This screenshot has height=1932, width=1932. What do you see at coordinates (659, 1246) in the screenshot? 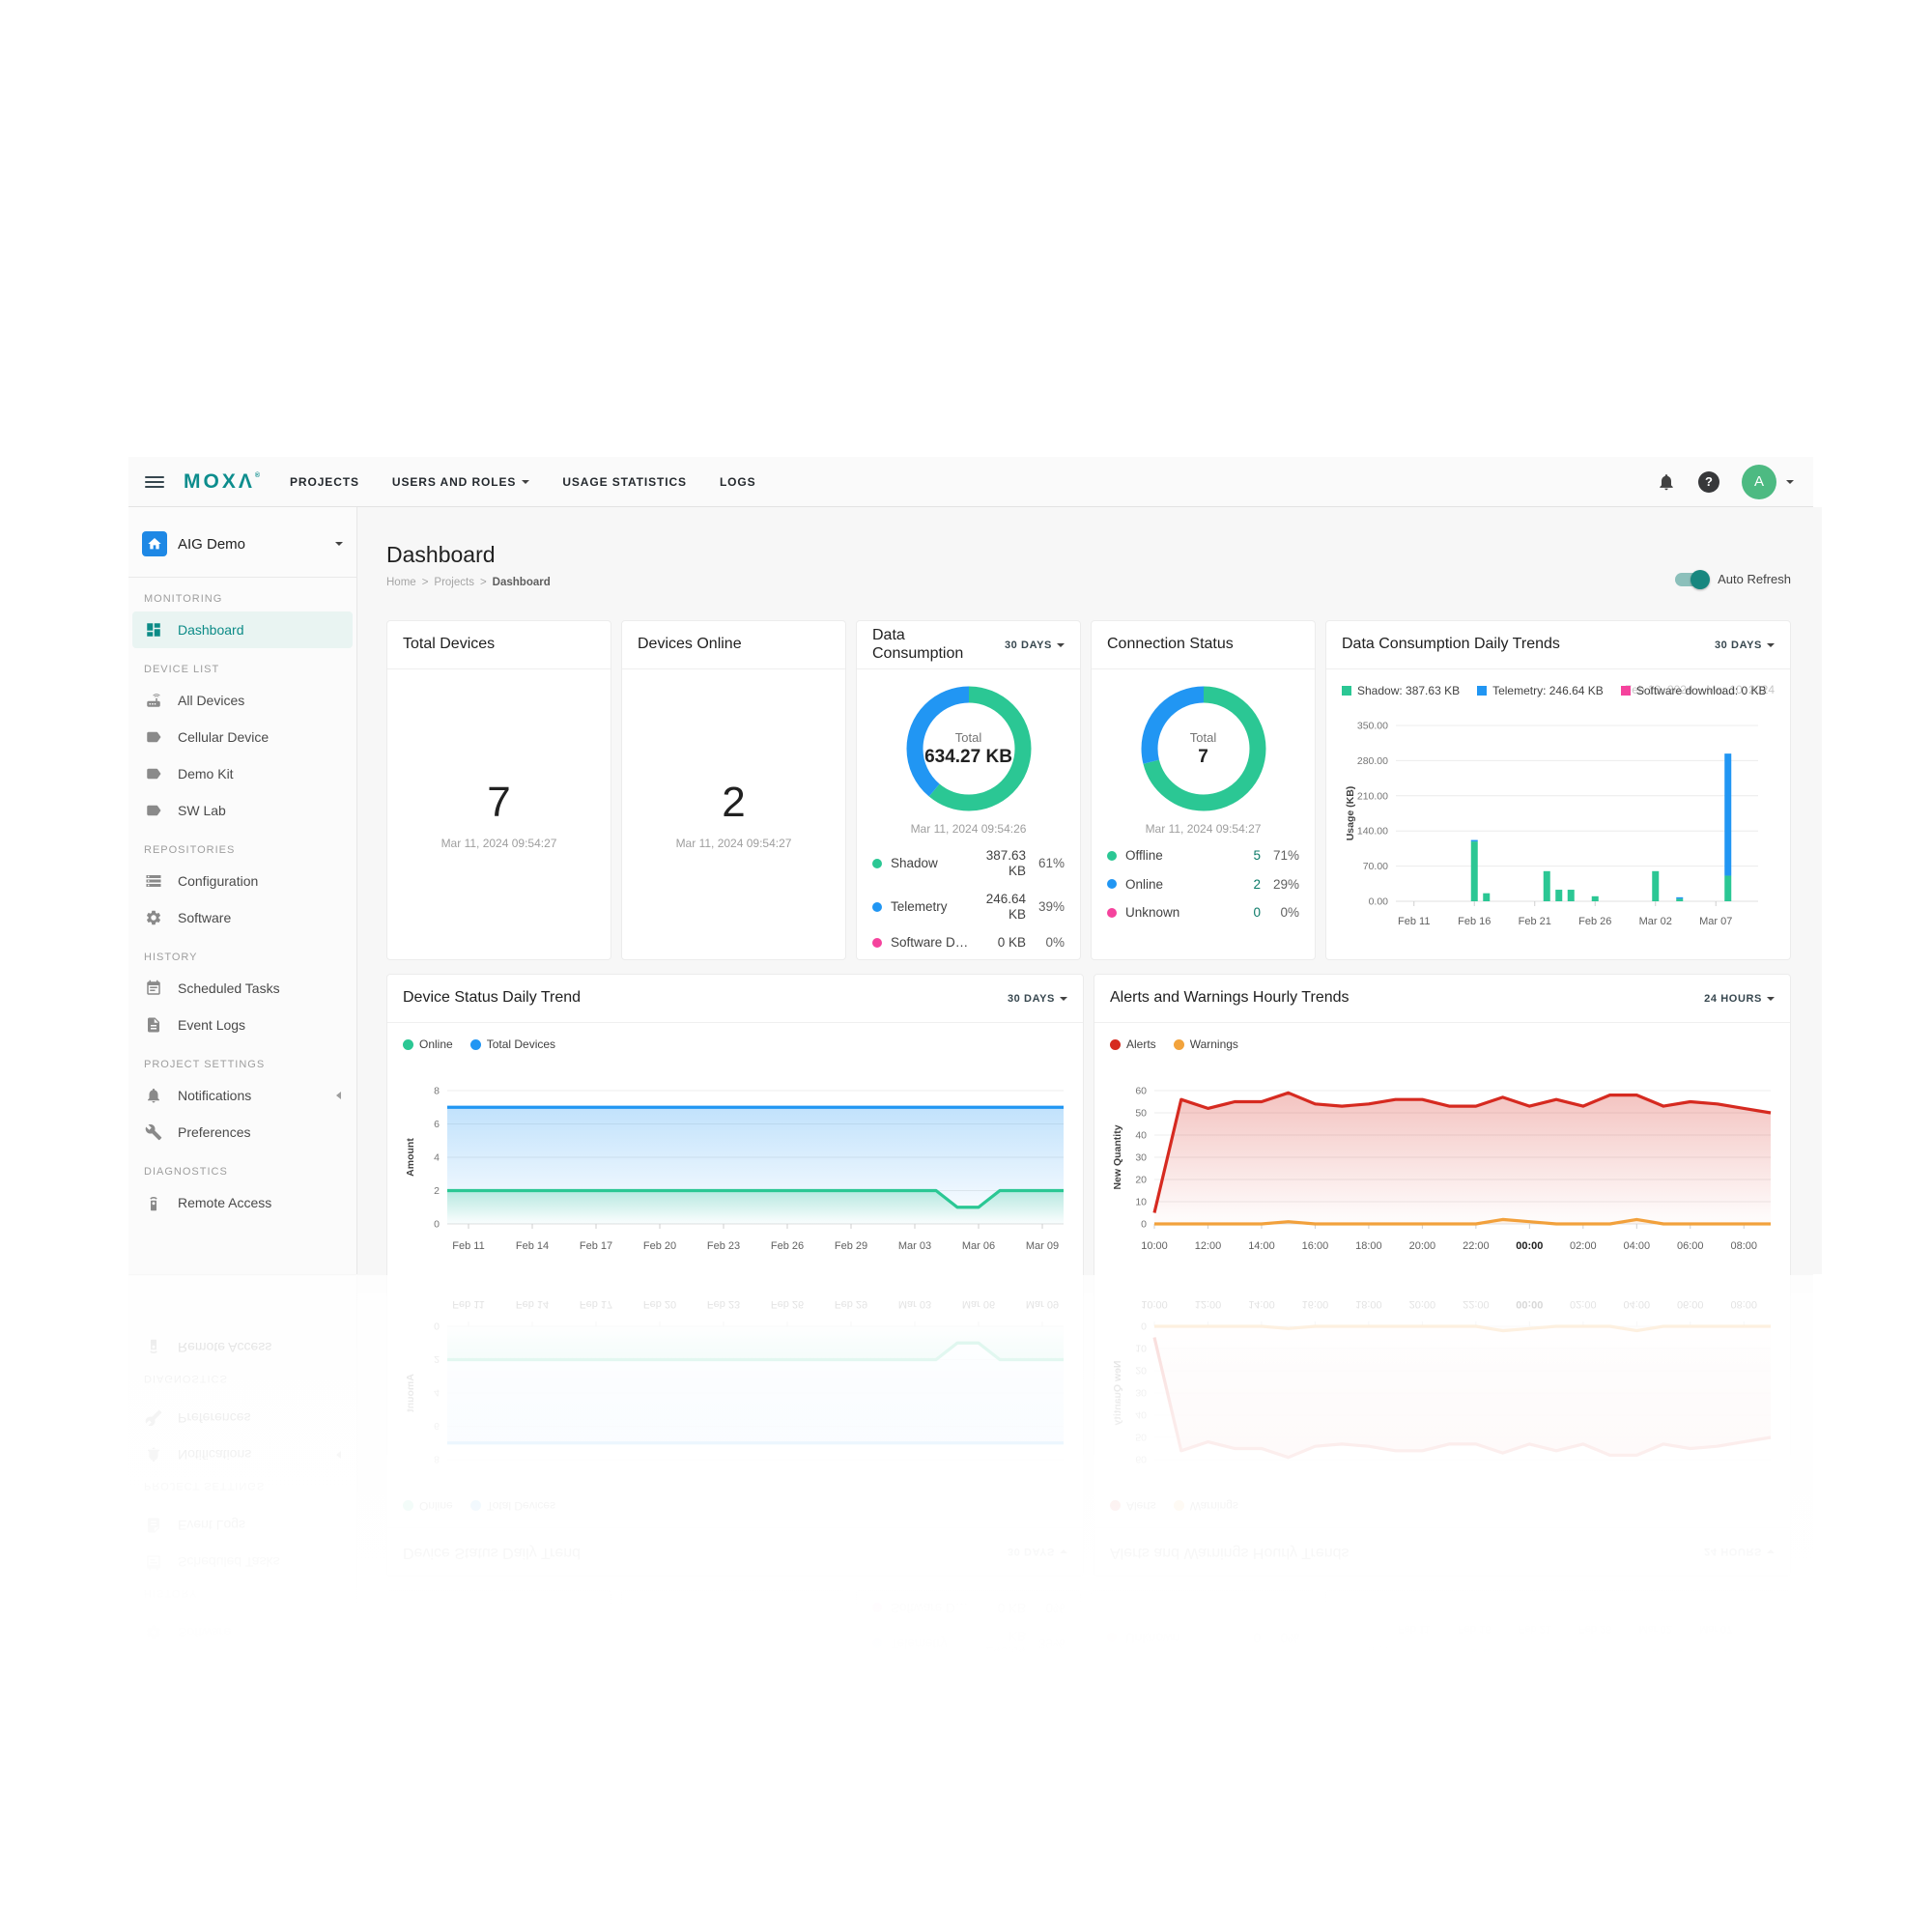
I see `svg-text: Feb 20` at bounding box center [659, 1246].